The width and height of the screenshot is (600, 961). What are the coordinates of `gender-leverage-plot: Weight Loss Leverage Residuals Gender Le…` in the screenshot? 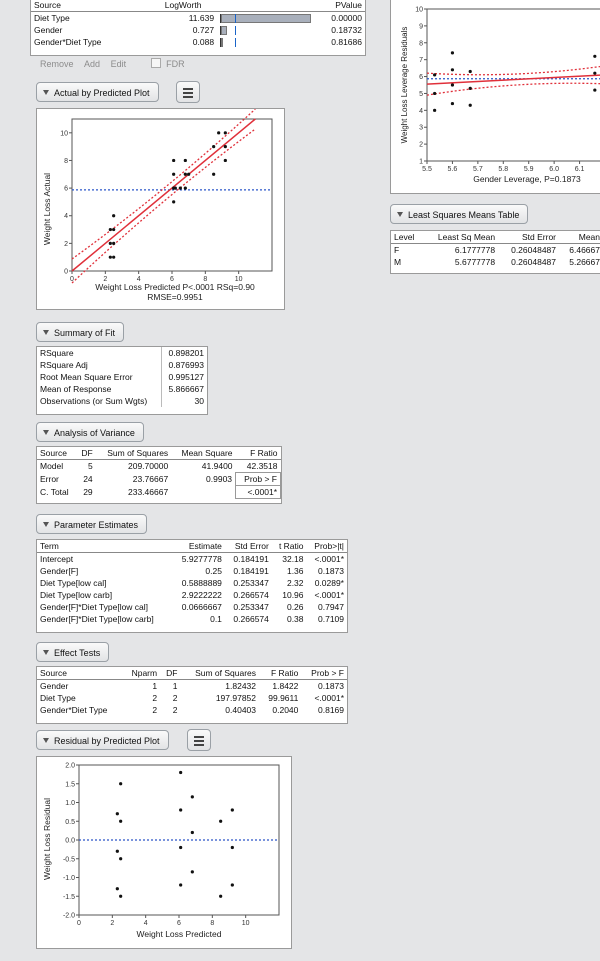 It's located at (495, 97).